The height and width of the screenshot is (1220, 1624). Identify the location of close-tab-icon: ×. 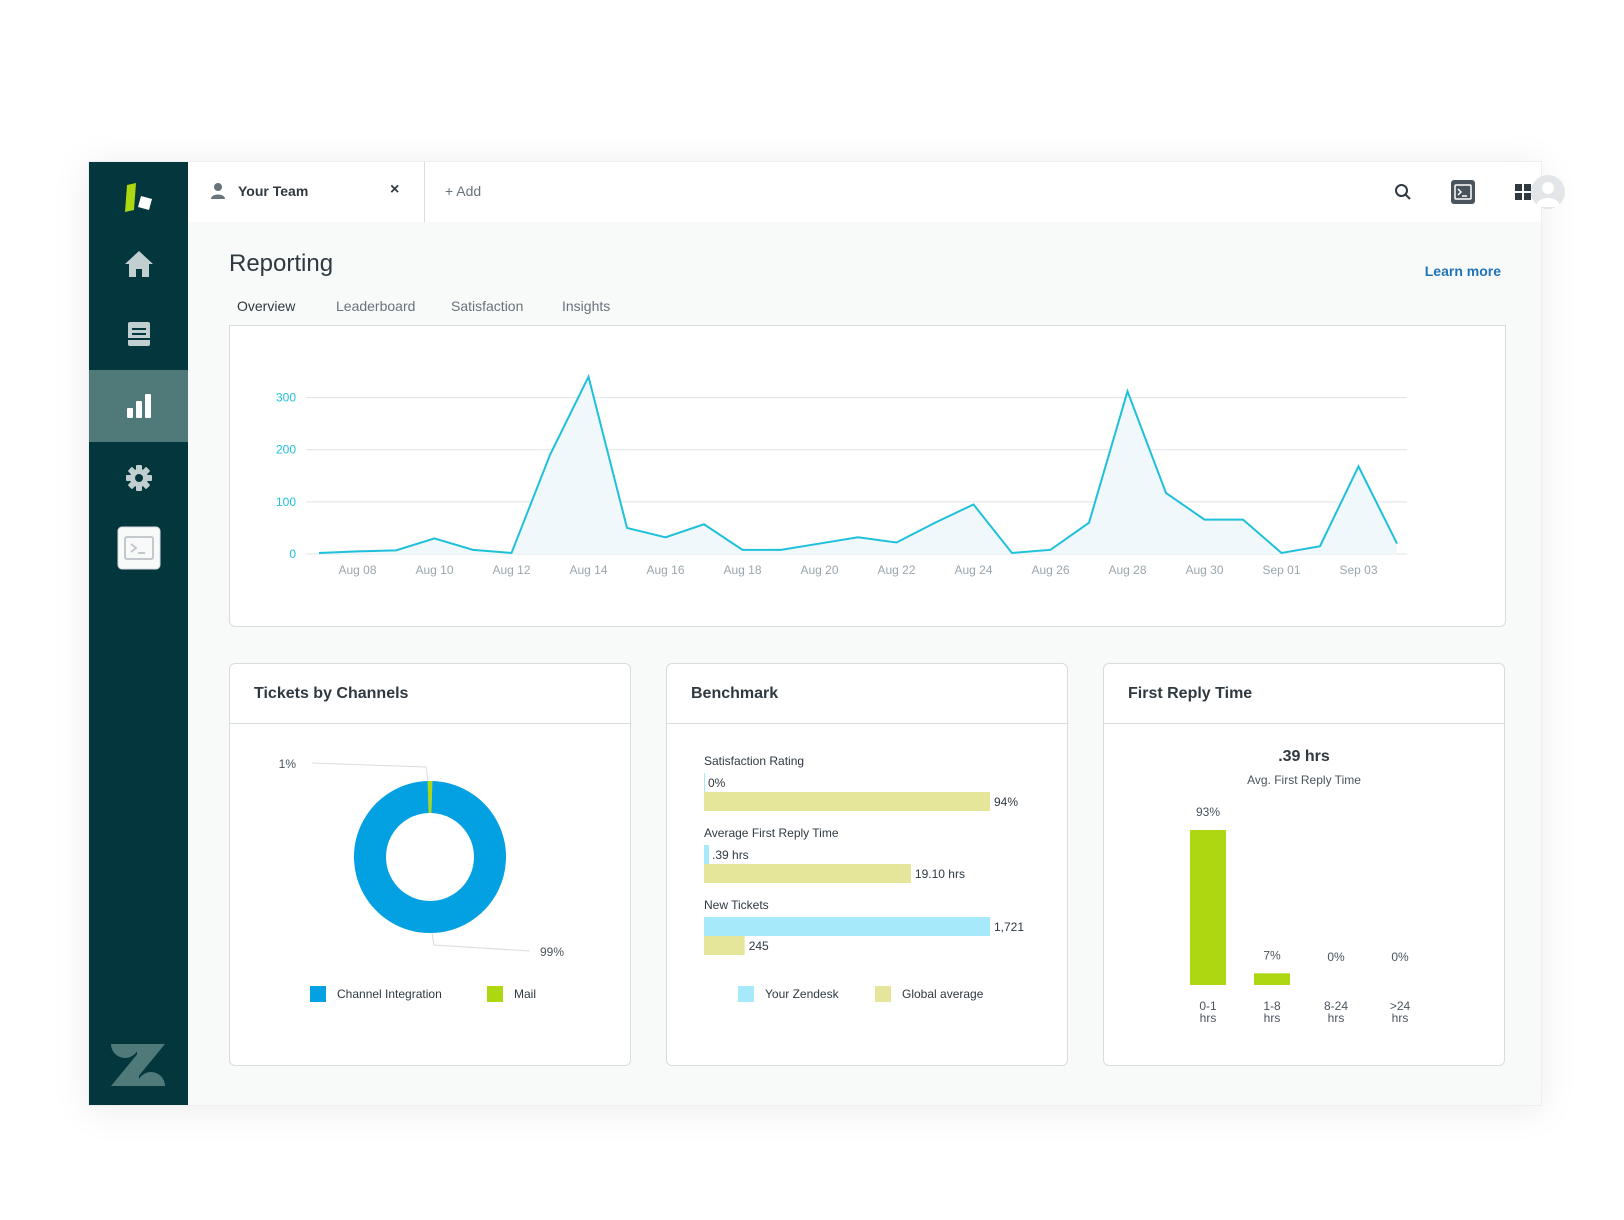
(395, 189).